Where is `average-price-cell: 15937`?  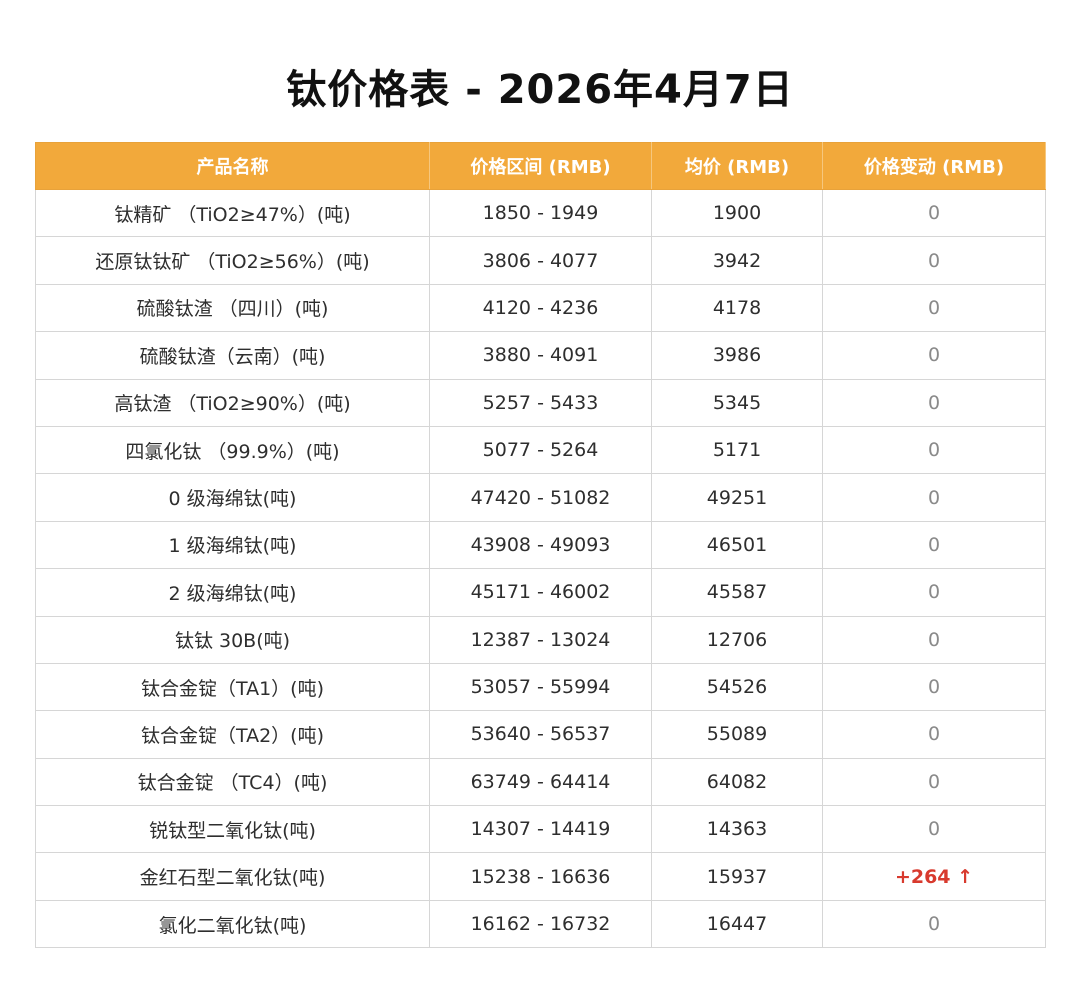
average-price-cell: 15937 is located at coordinates (737, 876).